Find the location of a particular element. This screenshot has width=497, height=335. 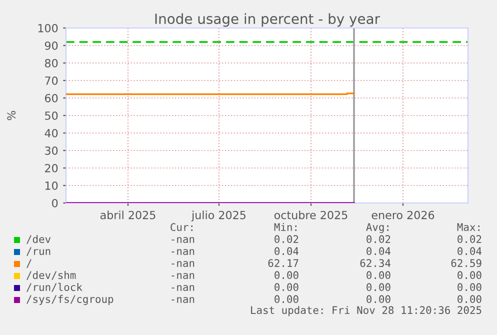

text: Max: is located at coordinates (468, 227).